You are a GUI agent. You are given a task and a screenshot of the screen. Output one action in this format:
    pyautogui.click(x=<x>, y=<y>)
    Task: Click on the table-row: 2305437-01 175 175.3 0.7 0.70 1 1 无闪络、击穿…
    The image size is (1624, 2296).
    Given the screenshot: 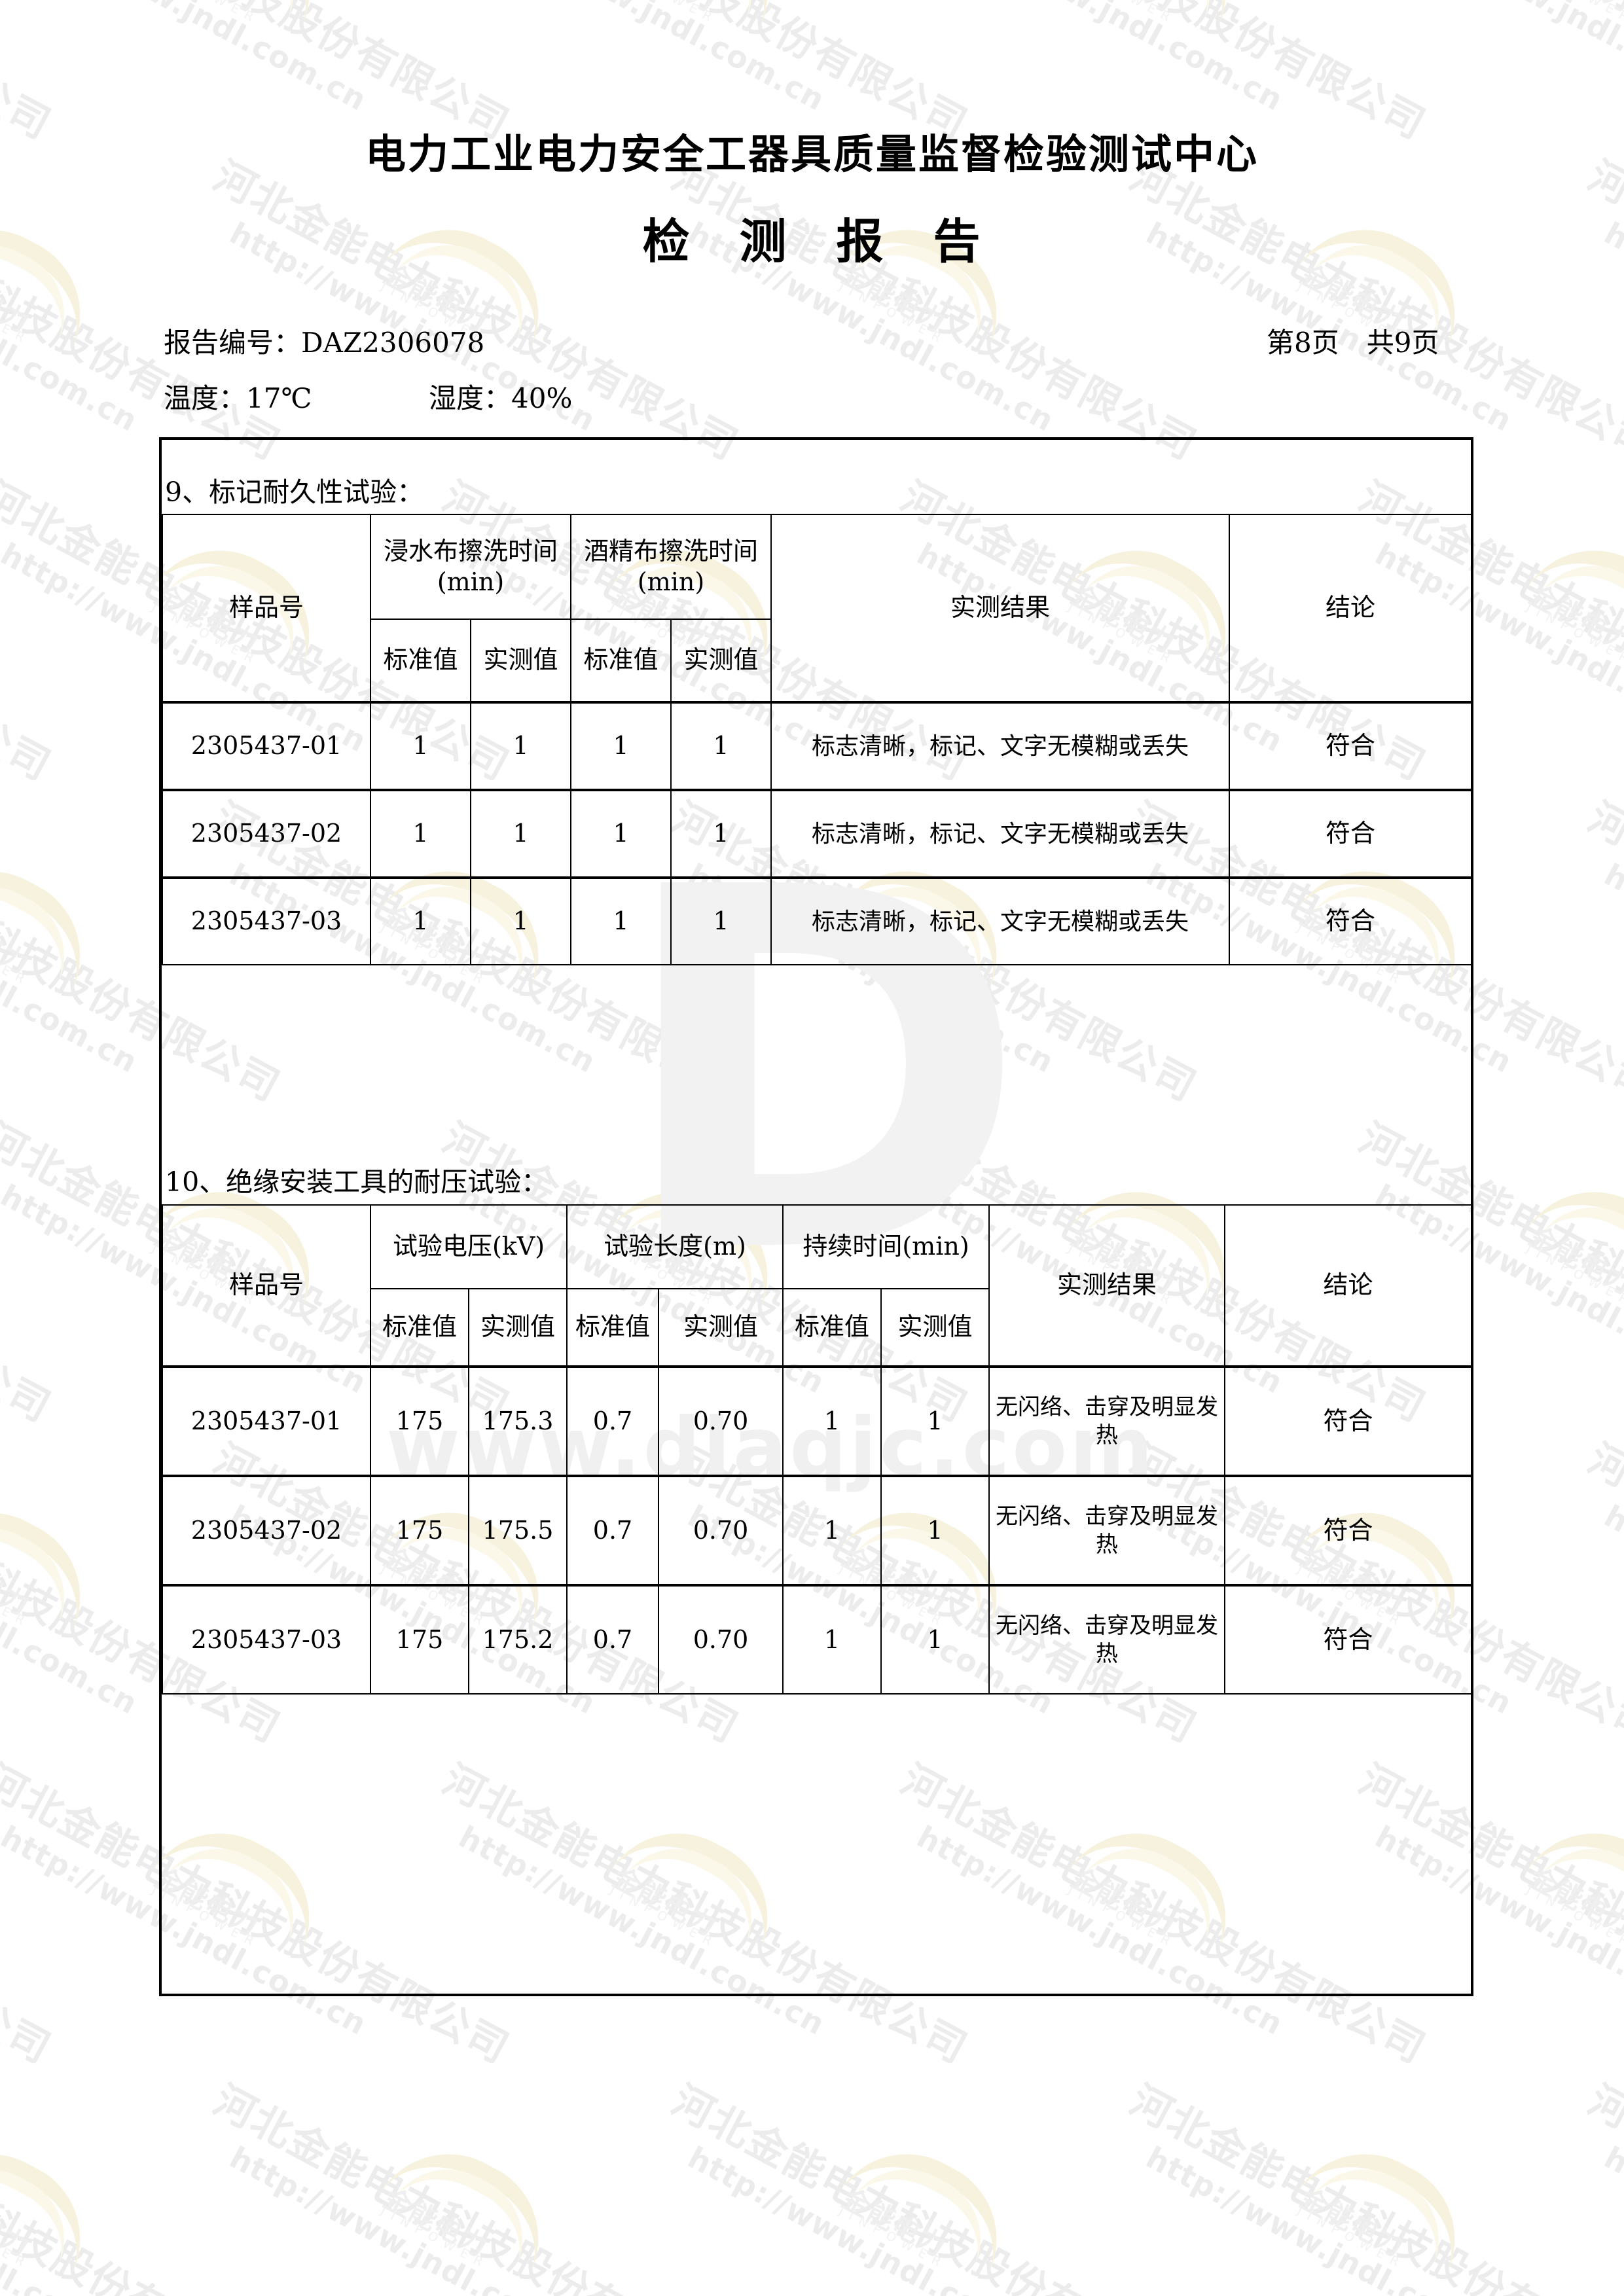 What is the action you would take?
    pyautogui.click(x=817, y=1421)
    